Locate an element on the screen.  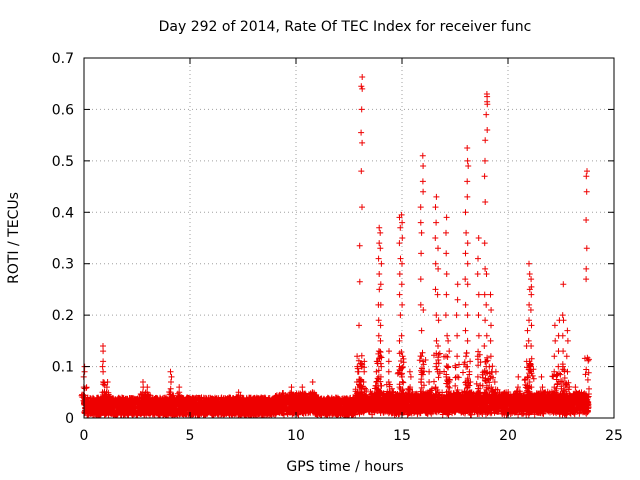
x-axis-label: GPS time / hours is located at coordinates (344, 467).